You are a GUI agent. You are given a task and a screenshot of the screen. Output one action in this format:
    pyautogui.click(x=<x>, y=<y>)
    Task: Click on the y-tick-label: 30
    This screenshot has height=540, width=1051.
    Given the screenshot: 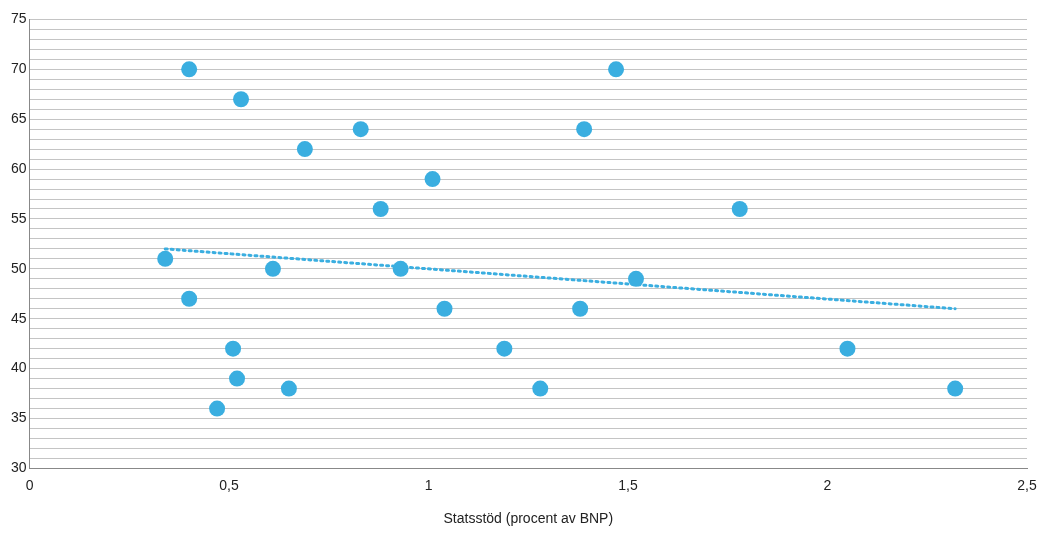 What is the action you would take?
    pyautogui.click(x=18, y=467)
    